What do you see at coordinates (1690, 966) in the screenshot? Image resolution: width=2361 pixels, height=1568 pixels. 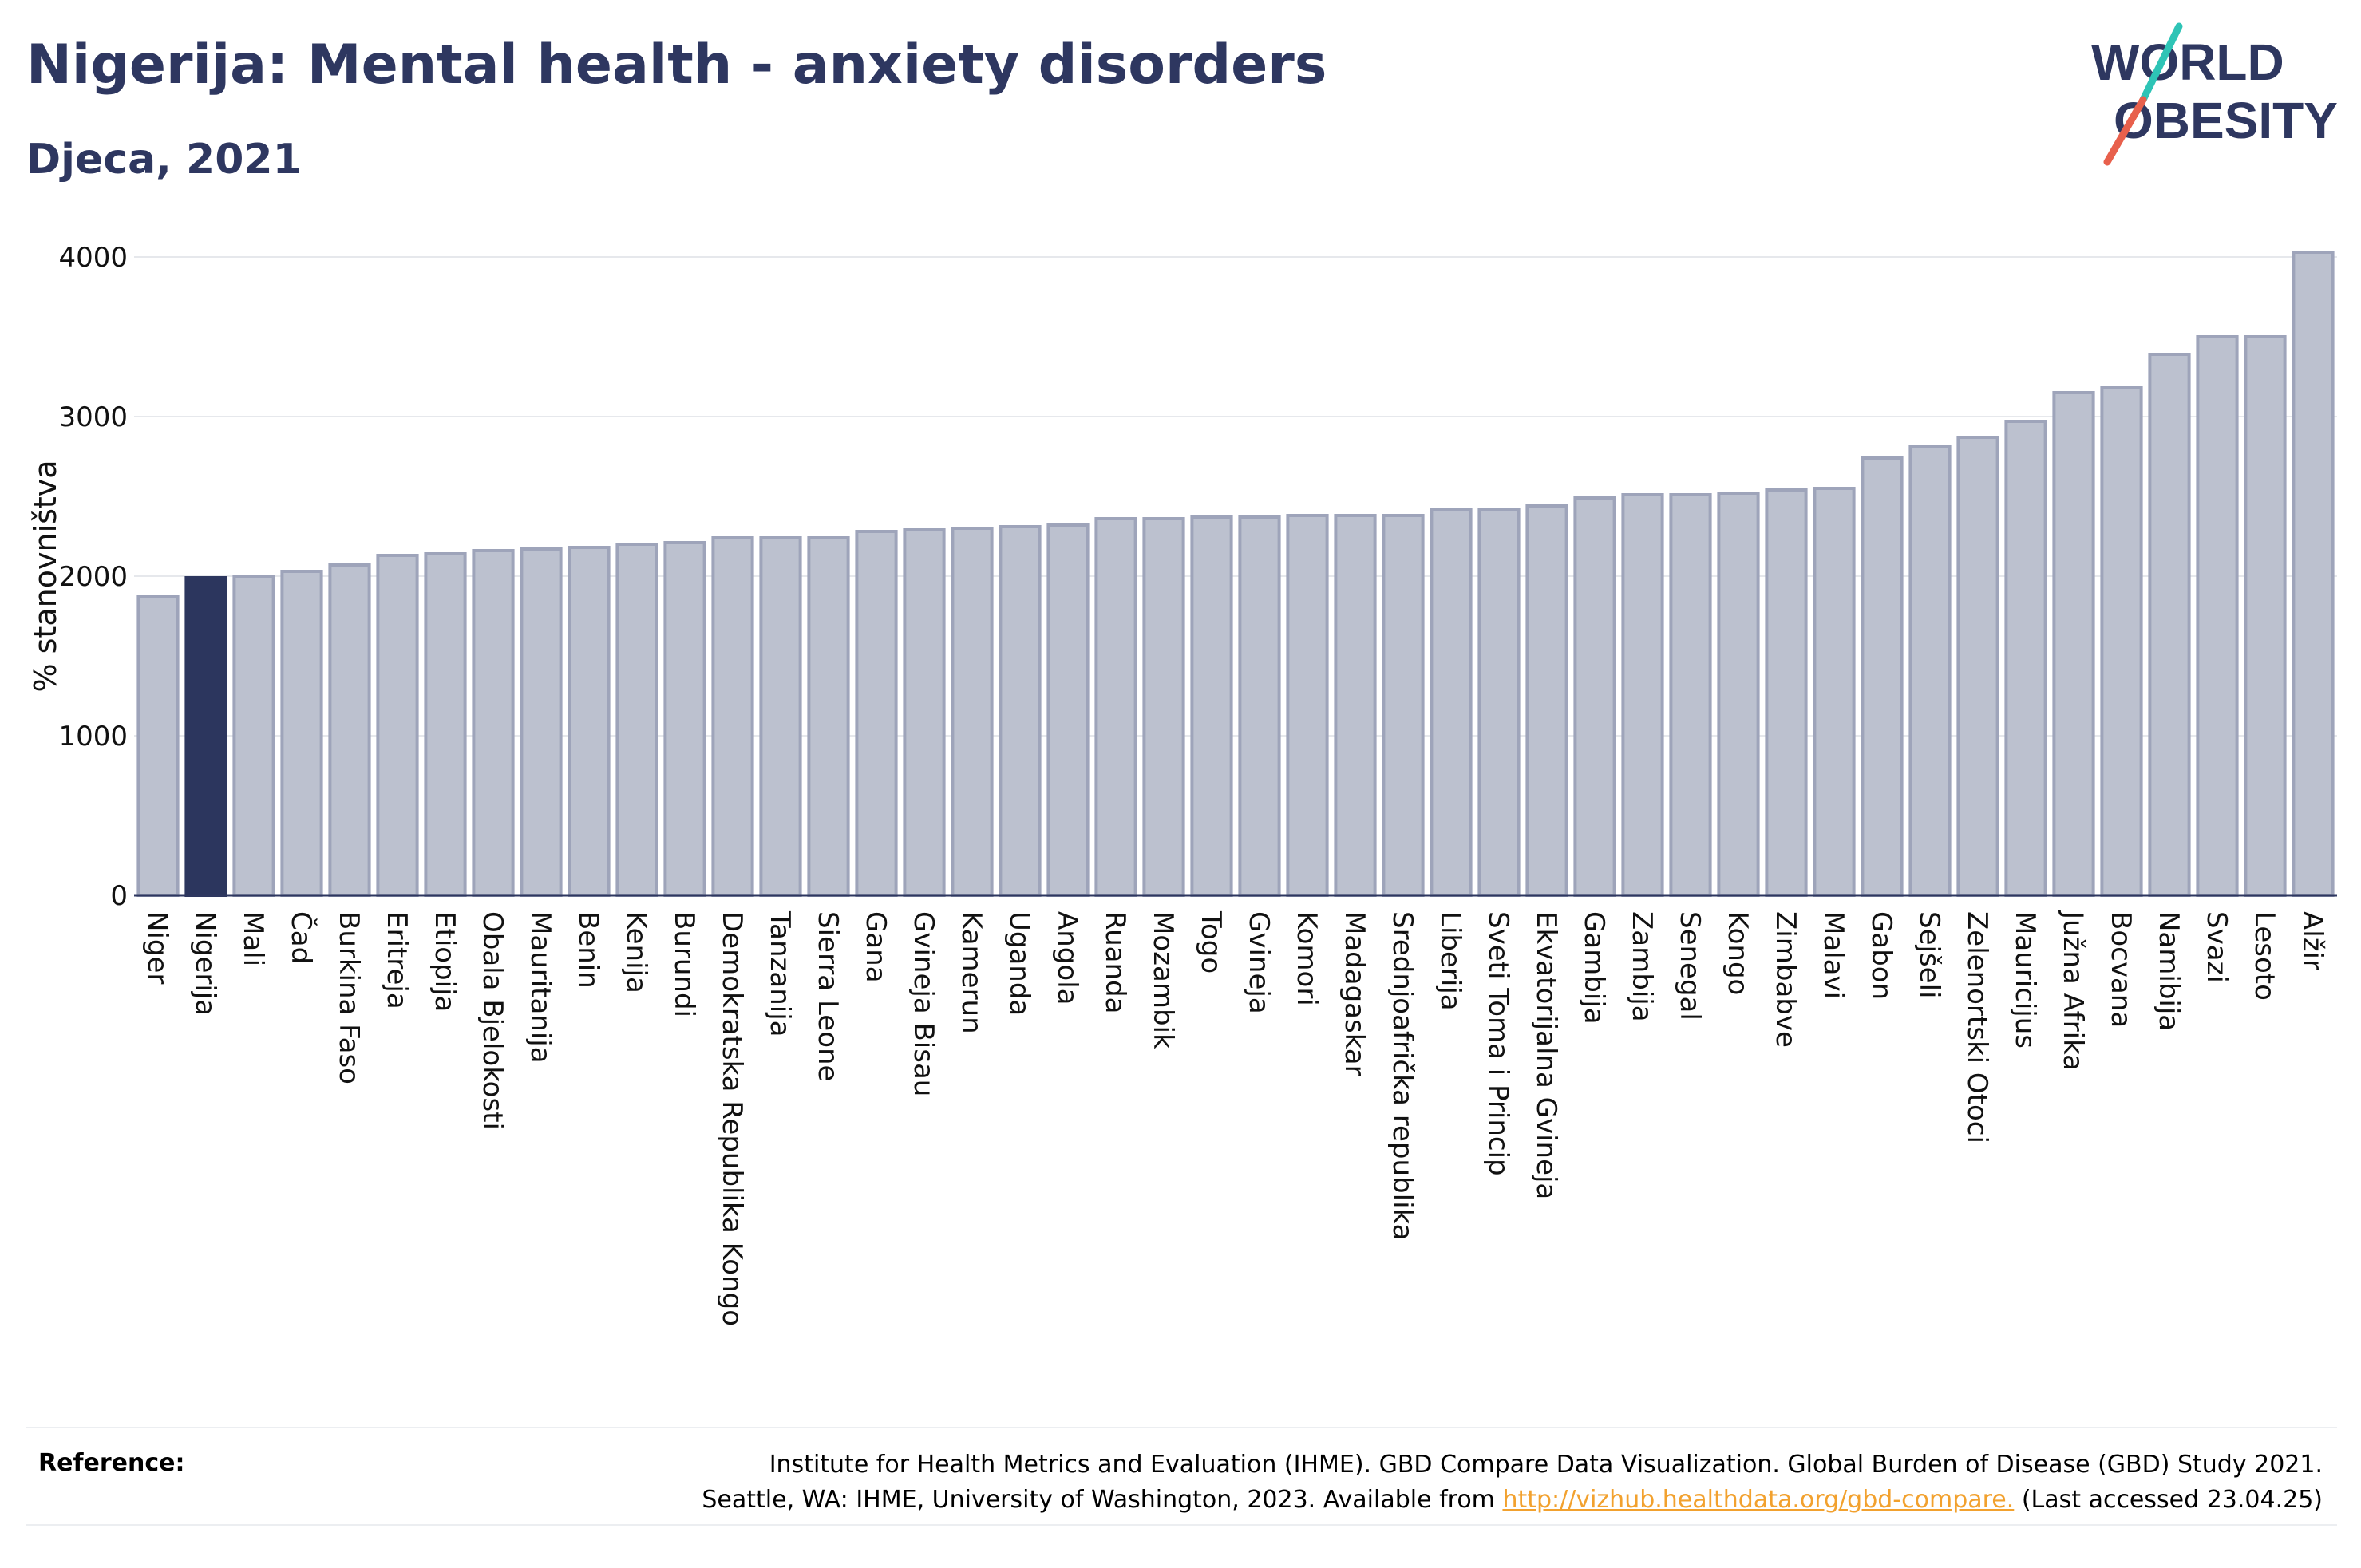 I see `x-tick-label: Senegal` at bounding box center [1690, 966].